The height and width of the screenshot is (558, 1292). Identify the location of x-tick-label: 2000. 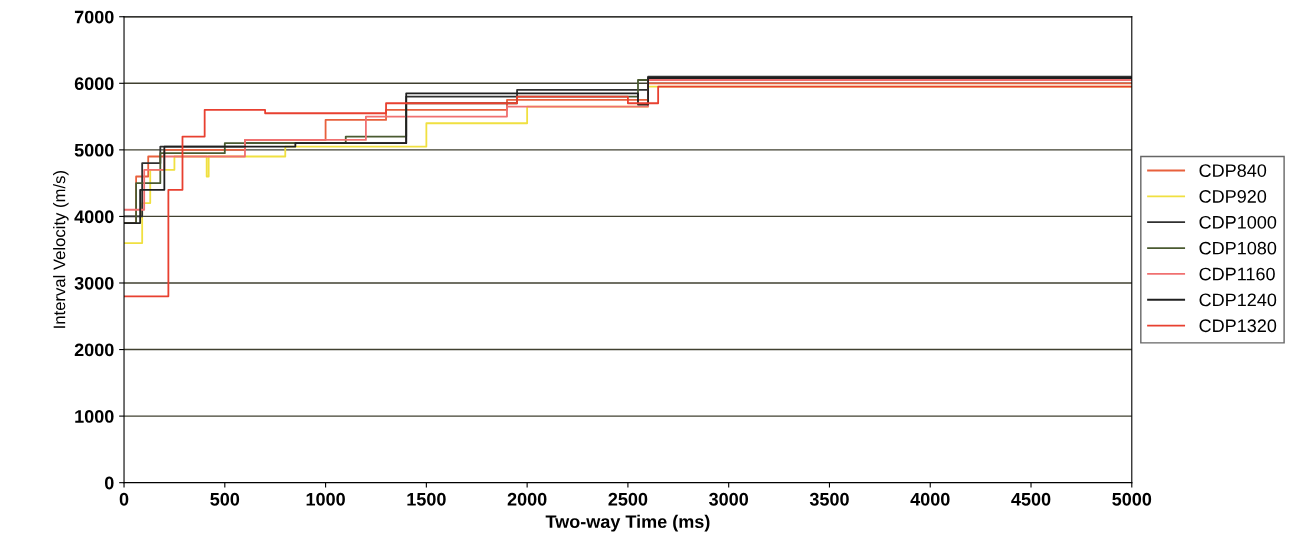
(527, 499).